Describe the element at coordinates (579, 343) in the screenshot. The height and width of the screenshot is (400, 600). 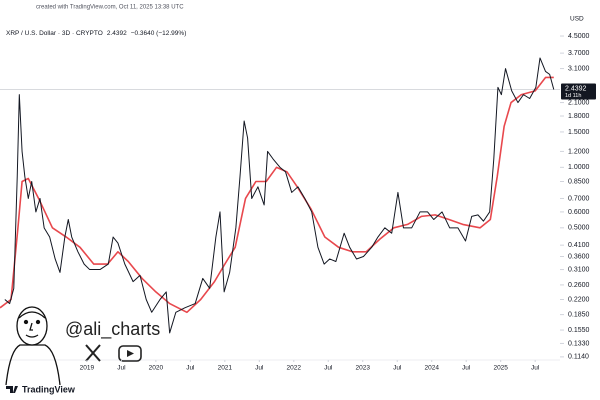
I see `y-tick-label: 0.1330` at that location.